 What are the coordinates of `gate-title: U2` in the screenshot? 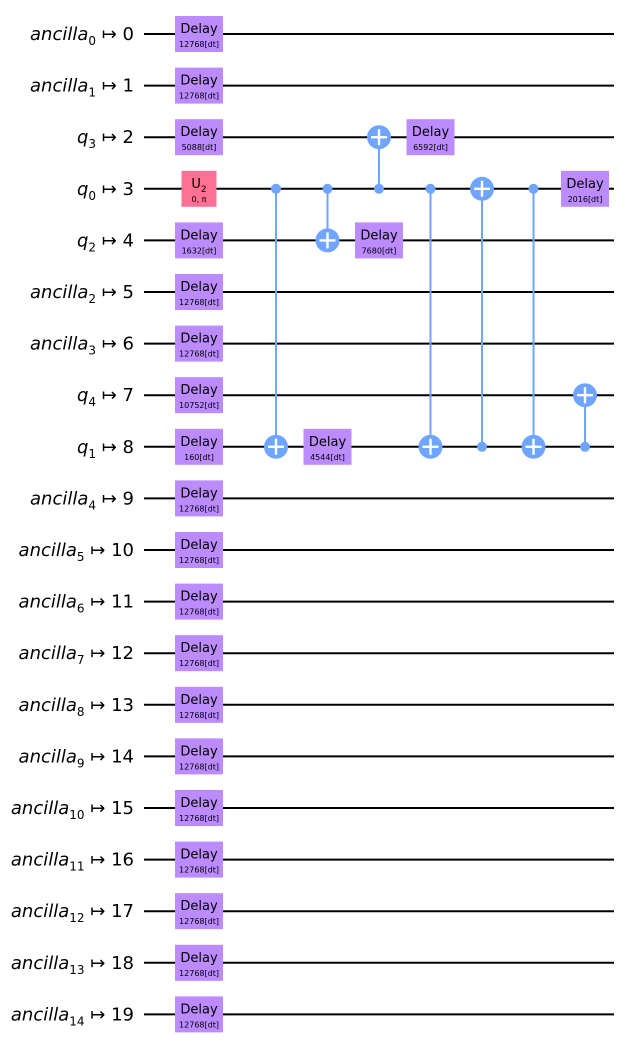 It's located at (198, 186).